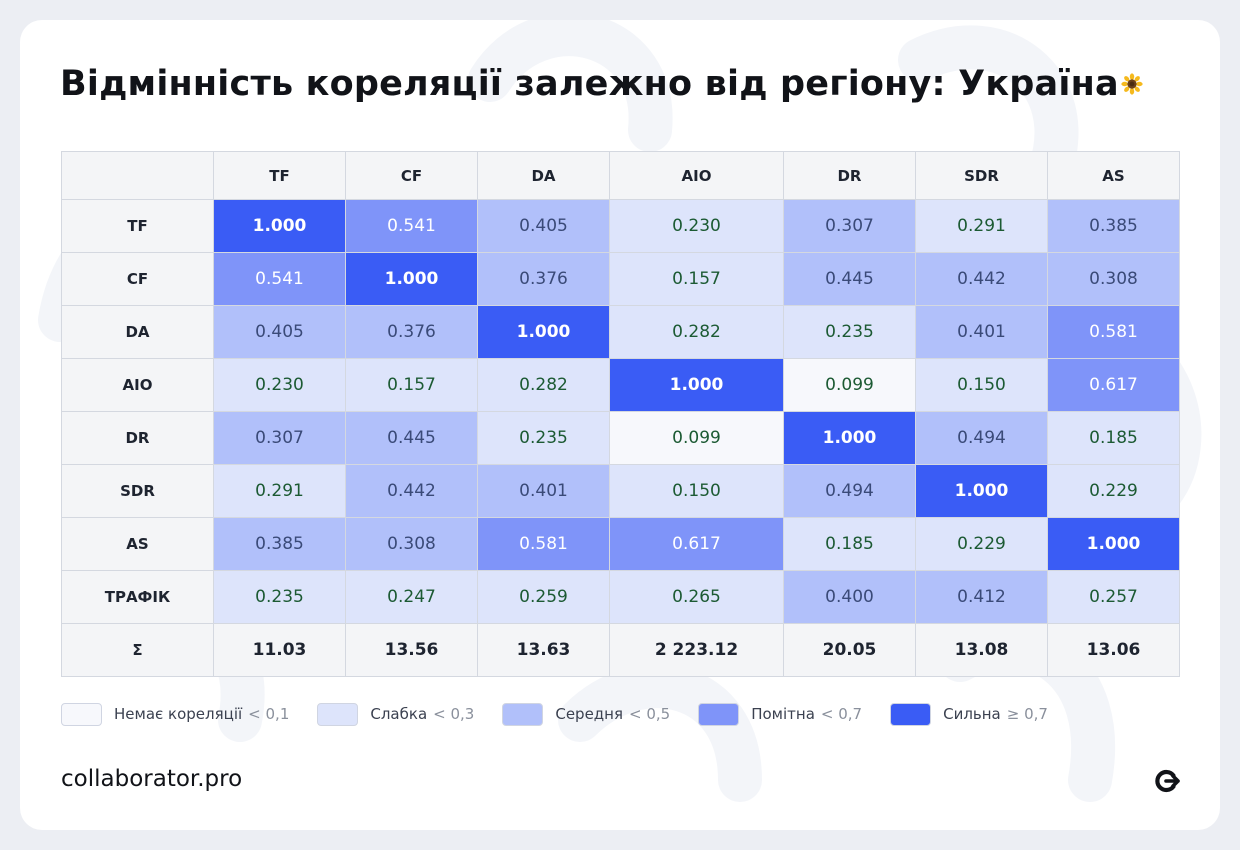 The width and height of the screenshot is (1240, 850). Describe the element at coordinates (650, 714) in the screenshot. I see `legend-condition: < 0,5` at that location.